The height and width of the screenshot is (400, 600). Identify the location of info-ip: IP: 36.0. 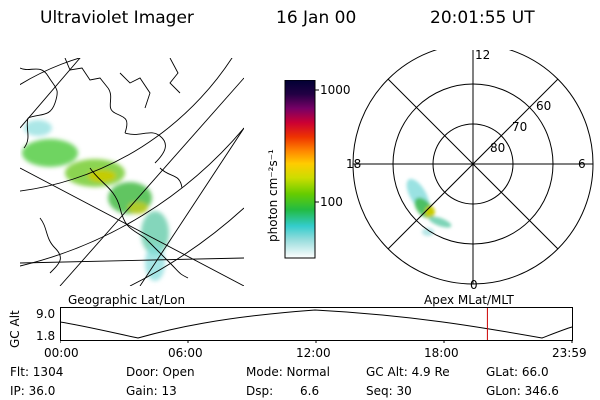
(33, 391).